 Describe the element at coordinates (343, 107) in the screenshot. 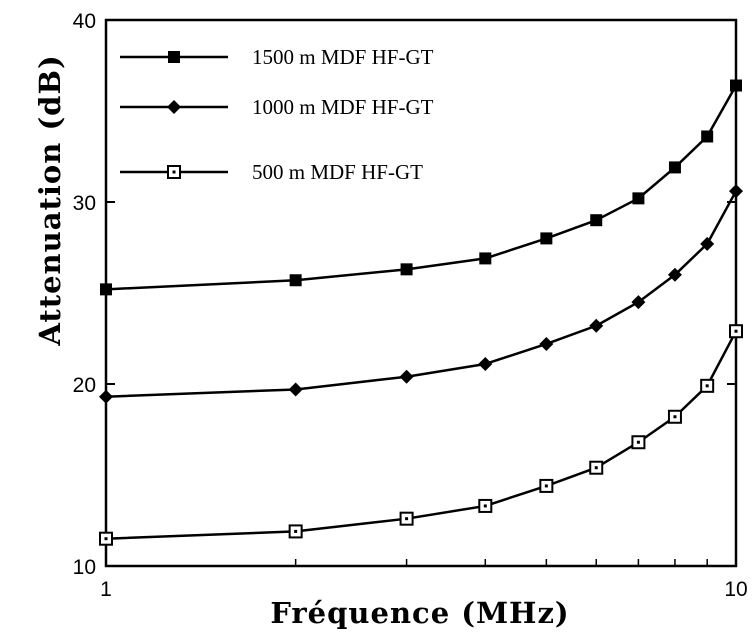

I see `legend-label: 1000 m MDF HF-GT` at that location.